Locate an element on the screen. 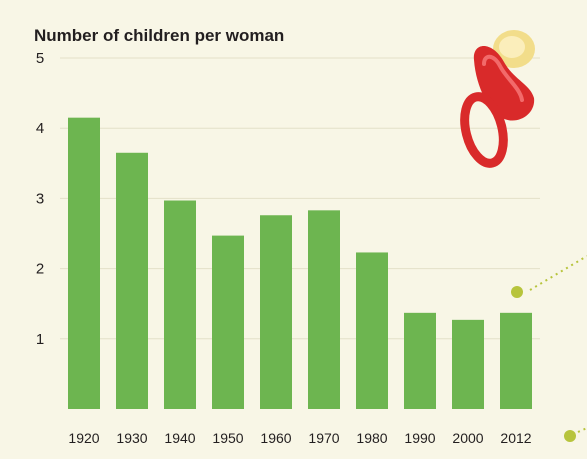 This screenshot has width=587, height=459. y-tick-label: 4 is located at coordinates (40, 128).